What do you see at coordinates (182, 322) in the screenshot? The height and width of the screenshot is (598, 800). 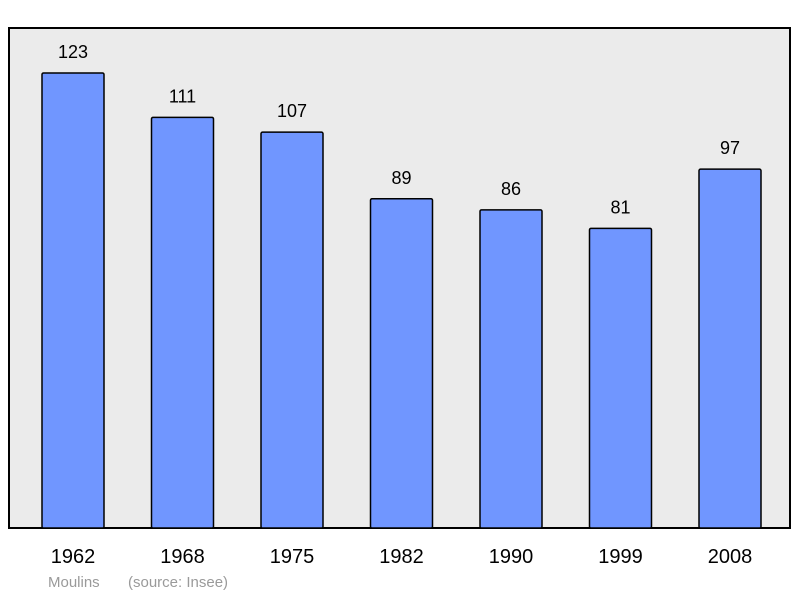 I see `bar-1968` at bounding box center [182, 322].